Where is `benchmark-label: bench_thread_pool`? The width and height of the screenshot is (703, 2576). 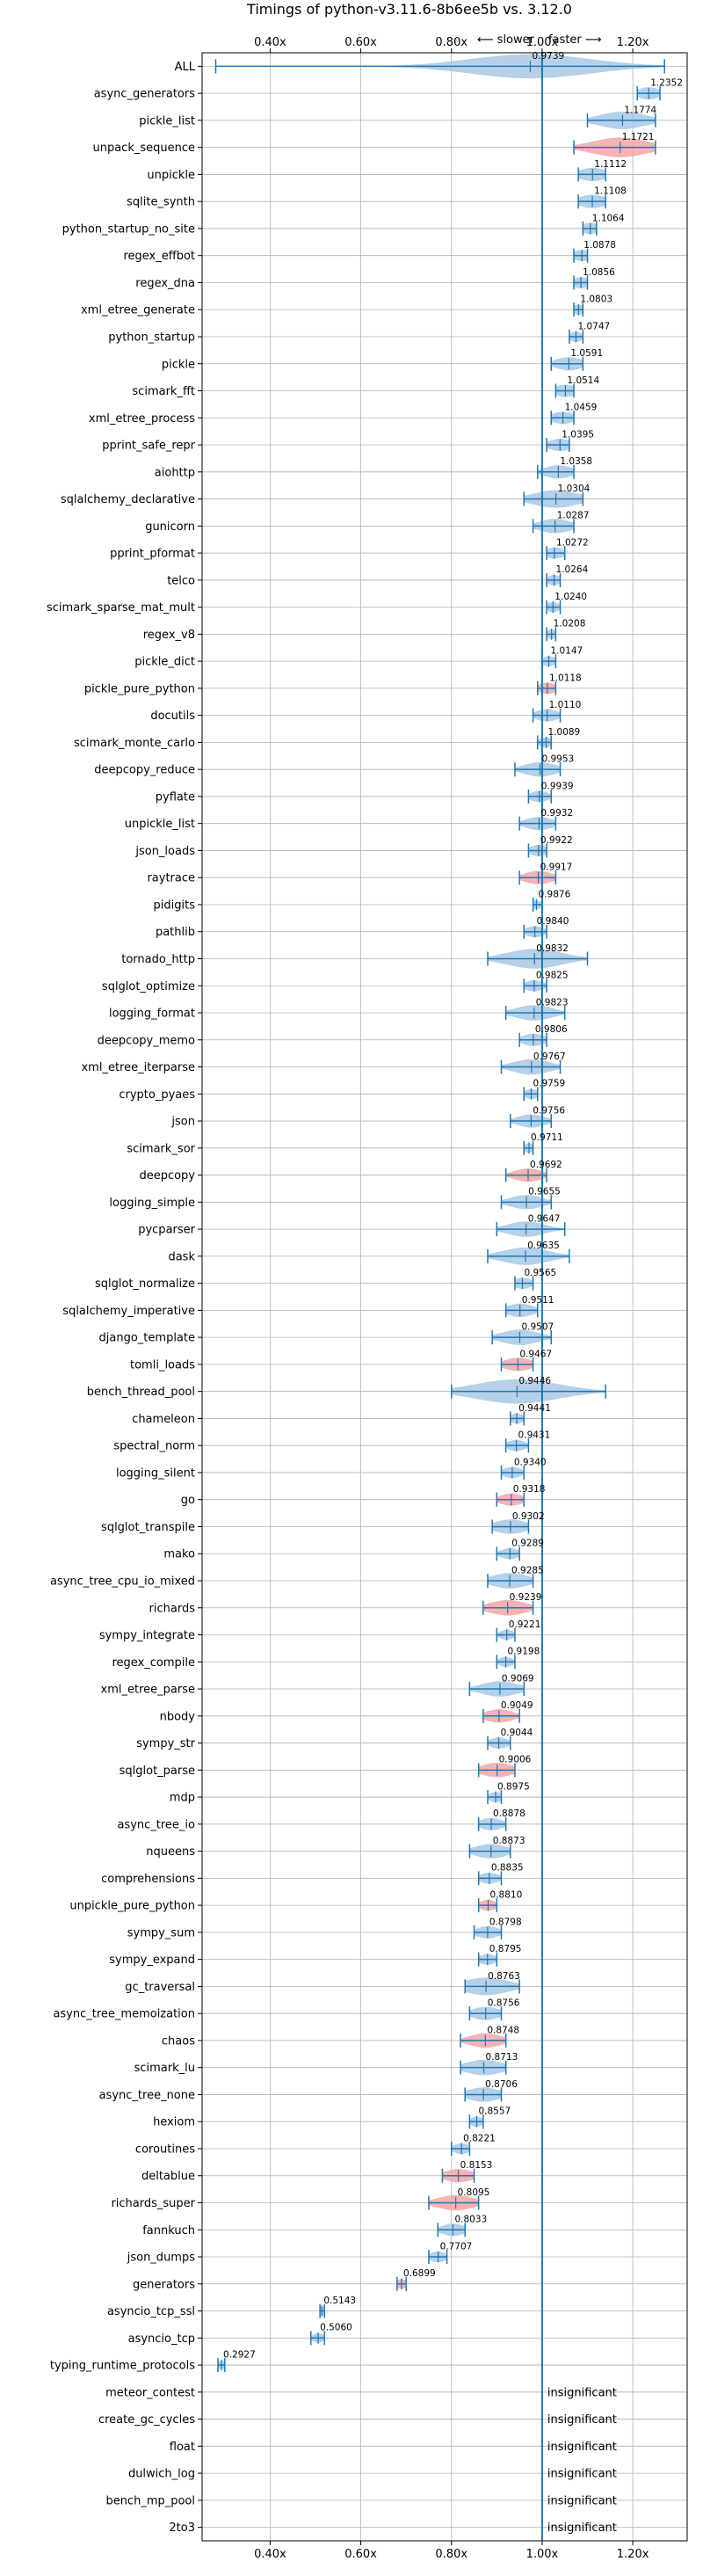
benchmark-label: bench_thread_pool is located at coordinates (141, 1392).